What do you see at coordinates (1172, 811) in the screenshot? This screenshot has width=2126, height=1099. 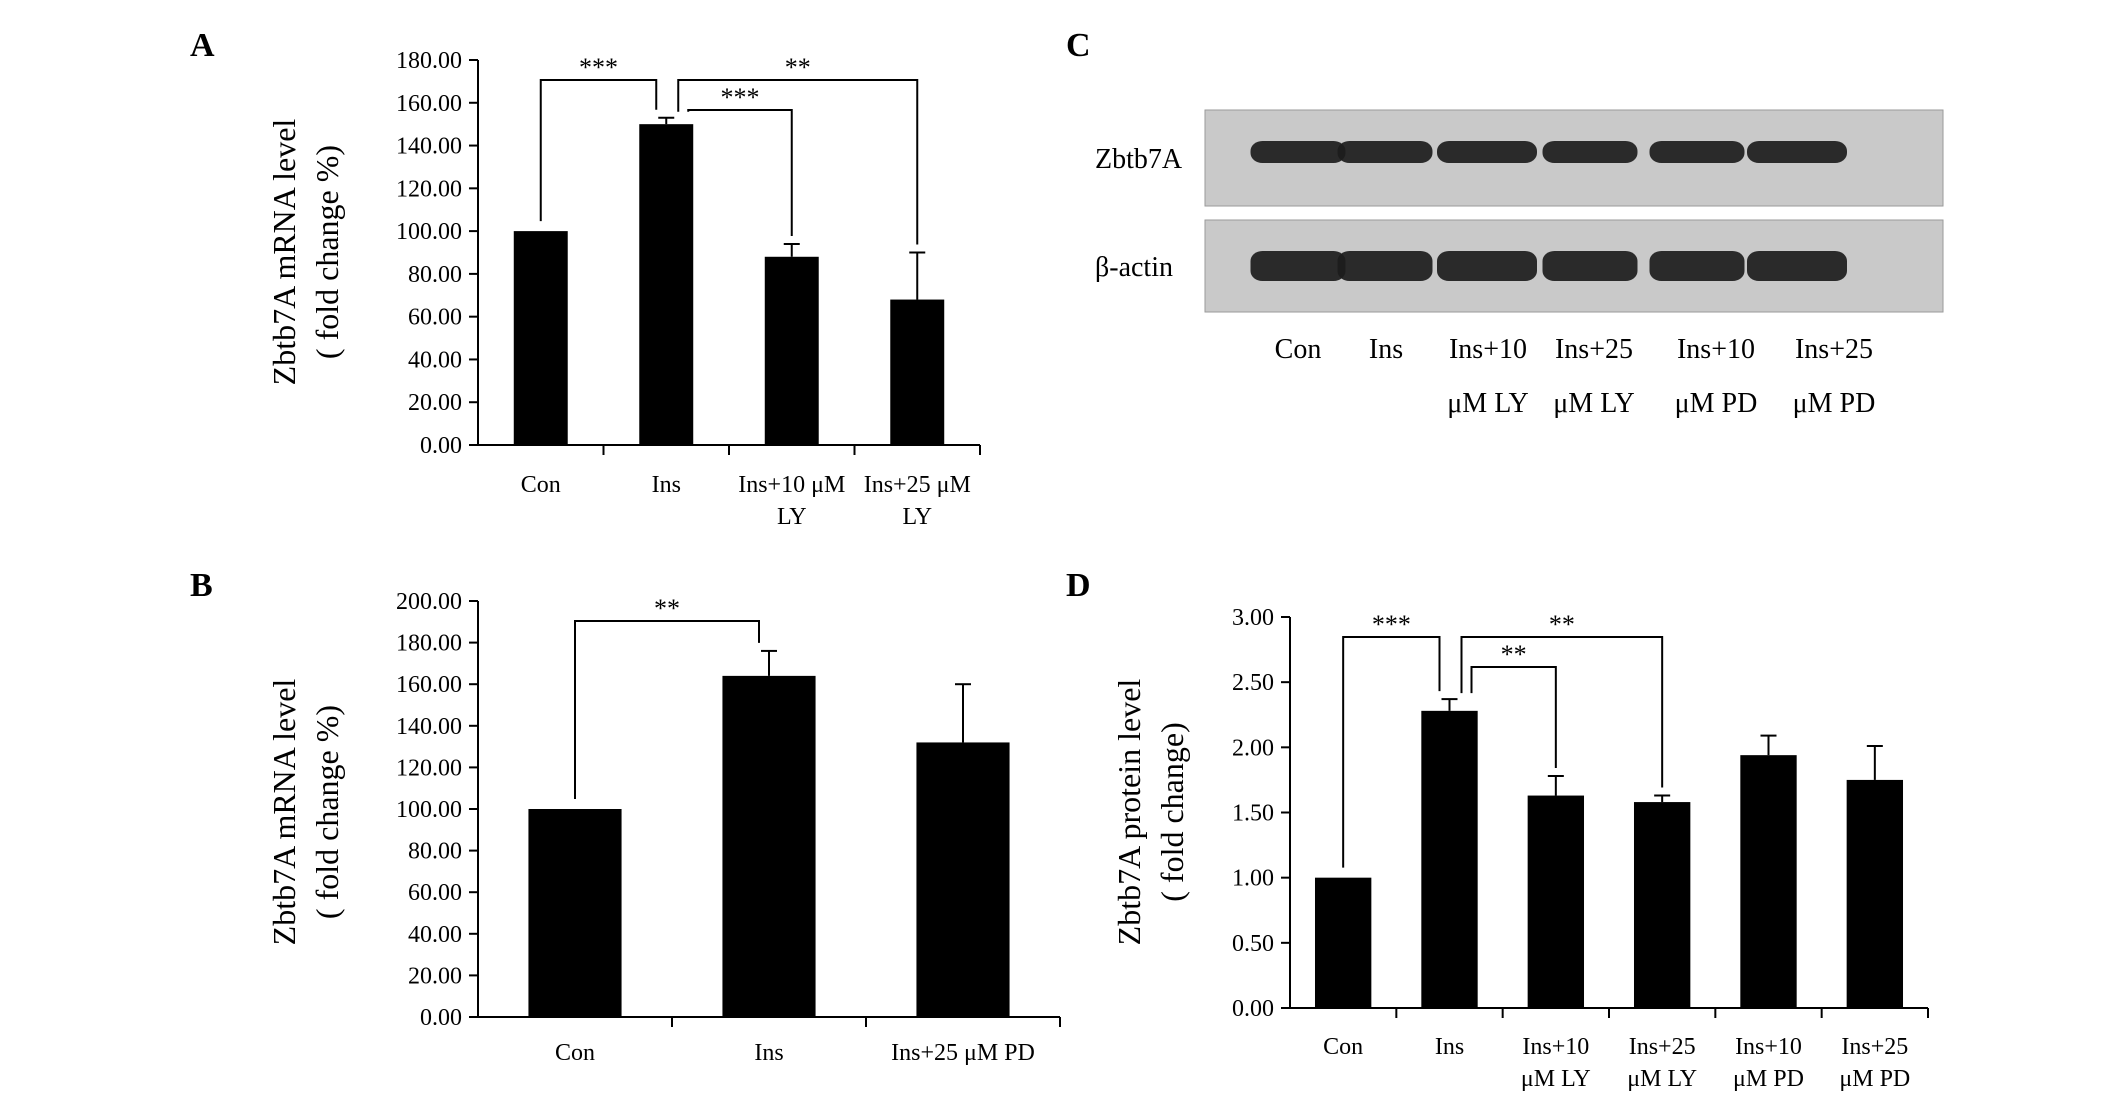 I see `y-axis-label: ( fold change)` at bounding box center [1172, 811].